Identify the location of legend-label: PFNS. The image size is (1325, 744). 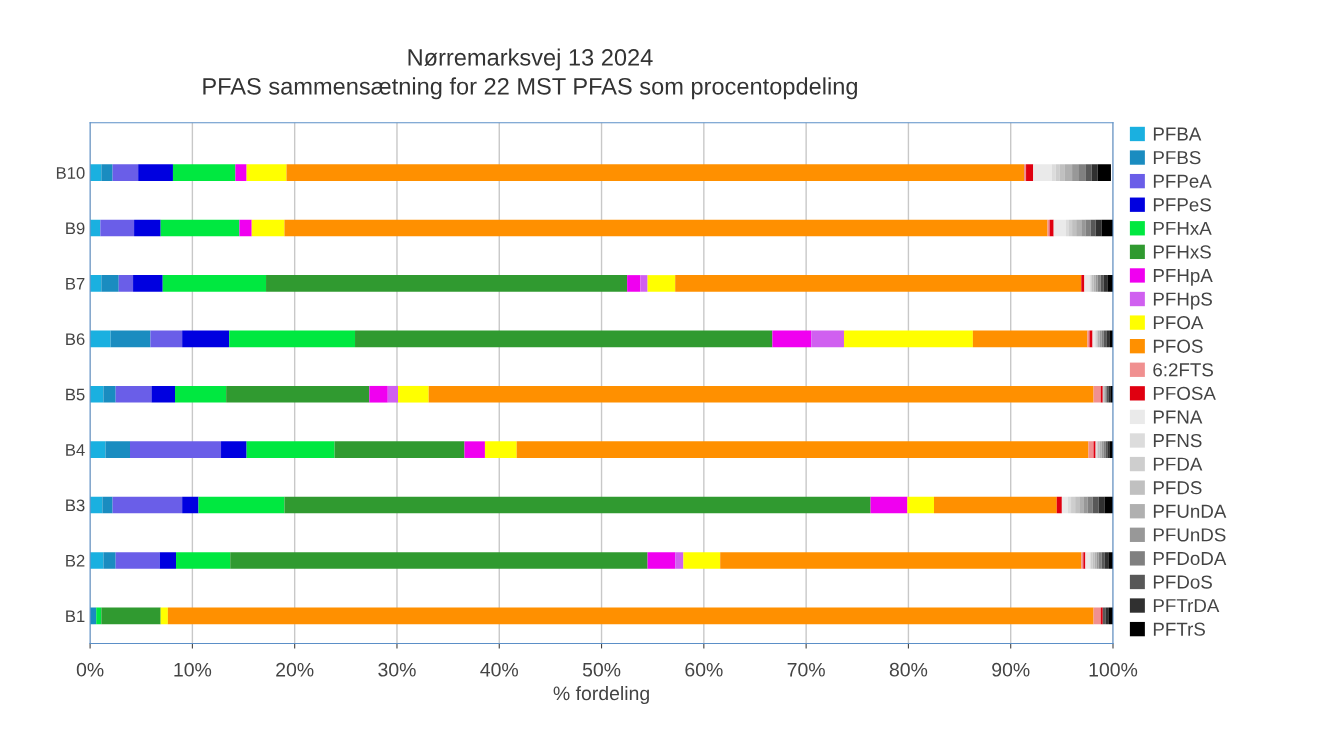
(1177, 440).